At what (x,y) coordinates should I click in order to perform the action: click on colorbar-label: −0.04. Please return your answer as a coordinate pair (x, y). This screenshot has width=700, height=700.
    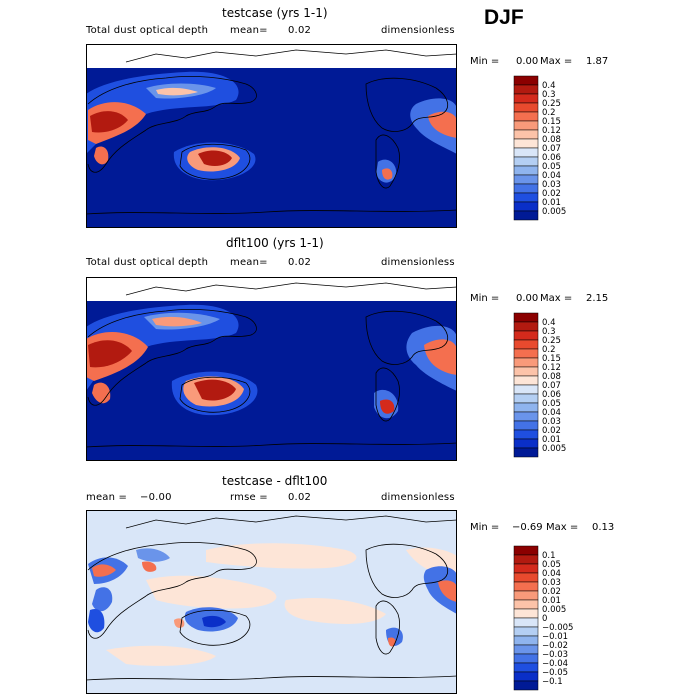
    Looking at the image, I should click on (555, 664).